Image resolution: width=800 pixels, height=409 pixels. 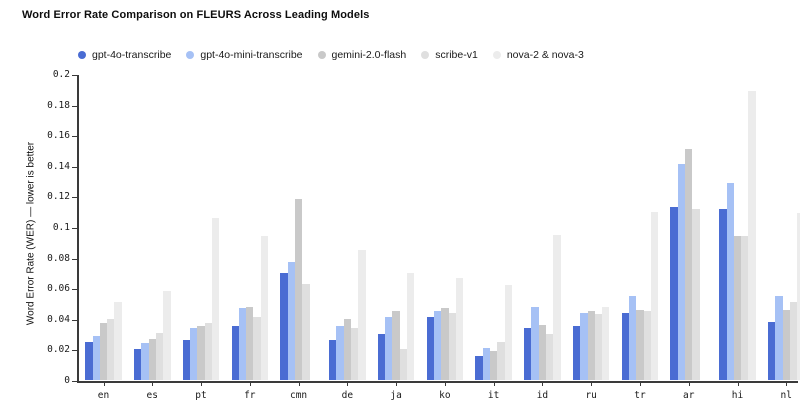 I want to click on bar-gemini-2-0-flash-nl, so click(x=786, y=344).